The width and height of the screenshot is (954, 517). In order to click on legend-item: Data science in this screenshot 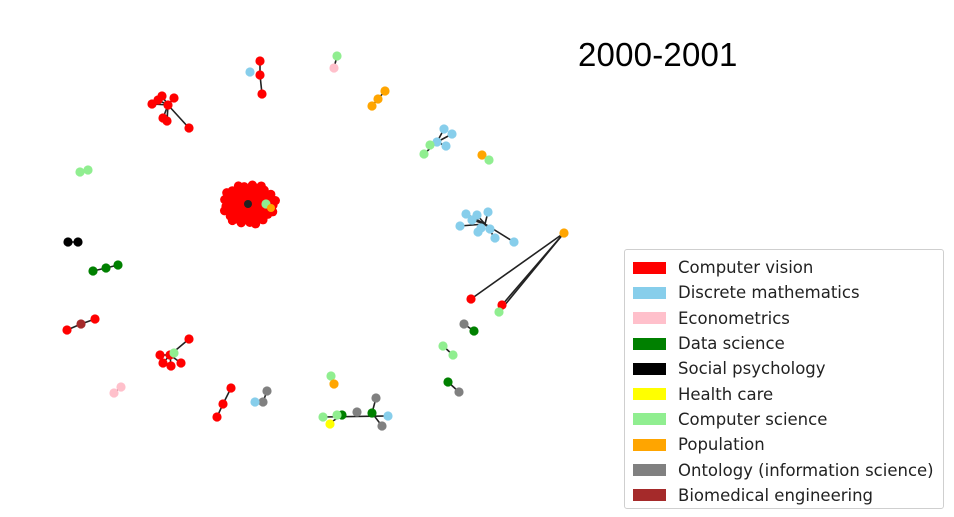, I will do `click(788, 343)`.